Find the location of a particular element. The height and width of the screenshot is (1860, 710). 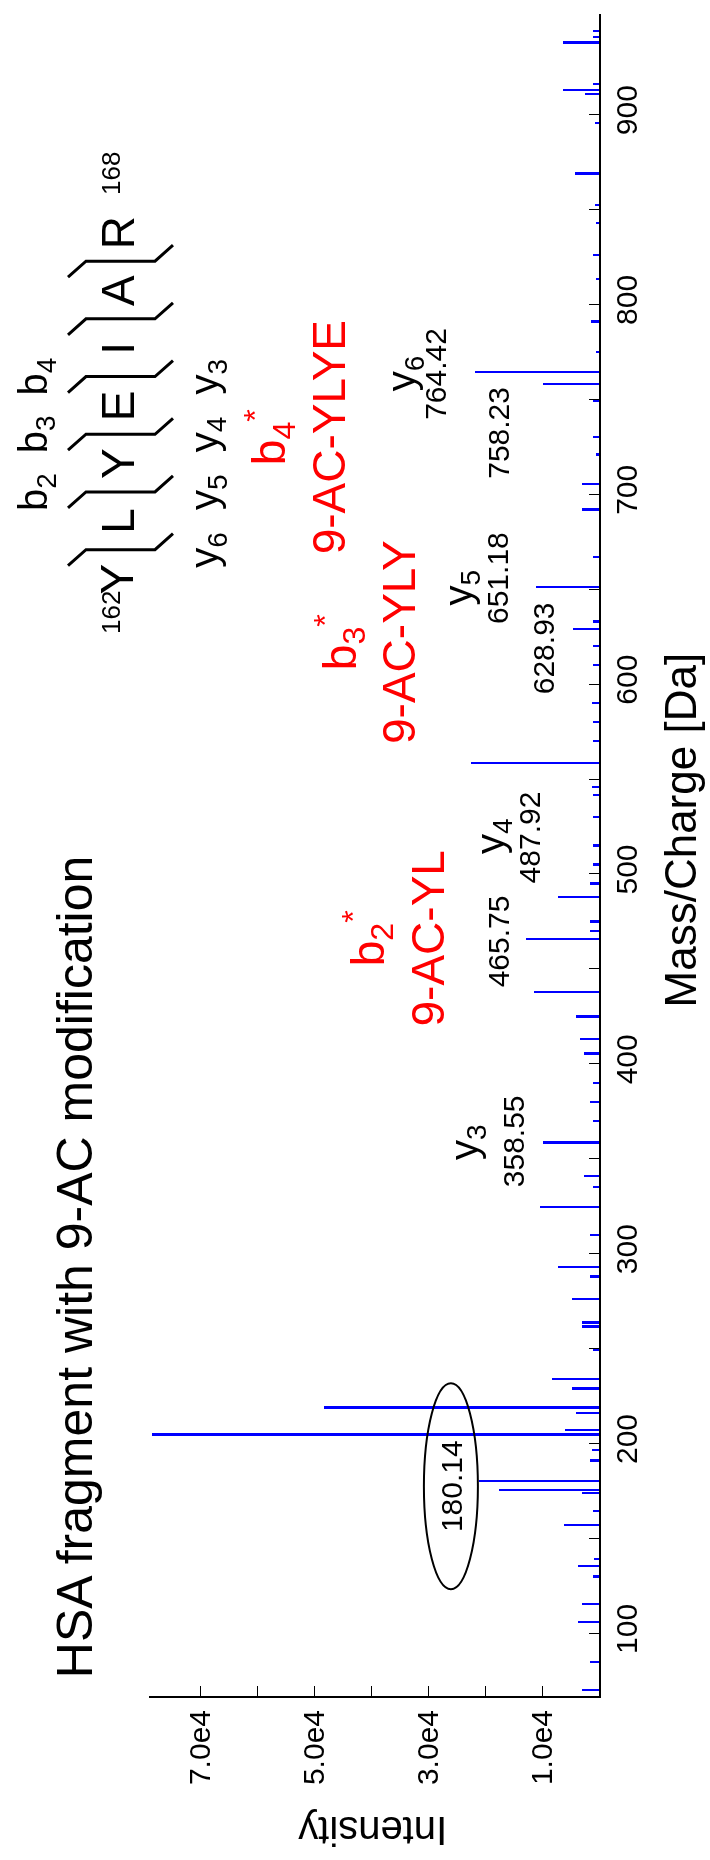

y-tick-label: 300 is located at coordinates (626, 1249).